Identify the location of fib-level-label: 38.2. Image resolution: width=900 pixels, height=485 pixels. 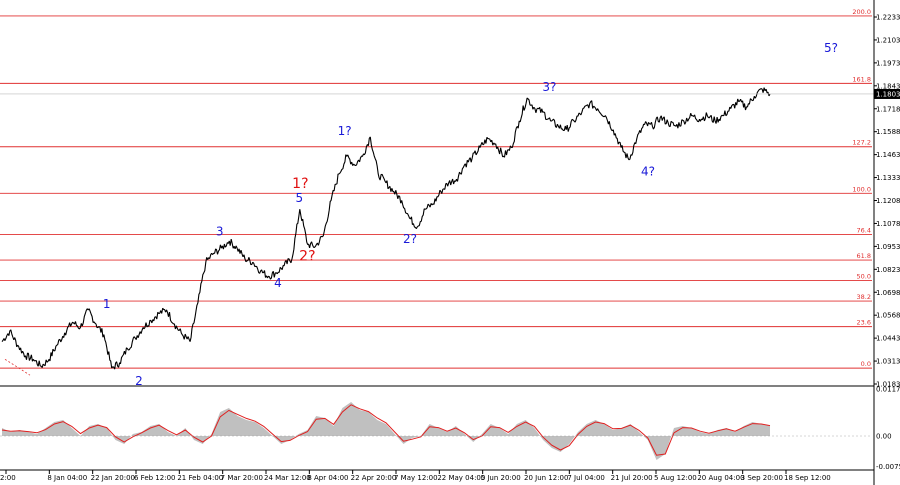
(864, 297).